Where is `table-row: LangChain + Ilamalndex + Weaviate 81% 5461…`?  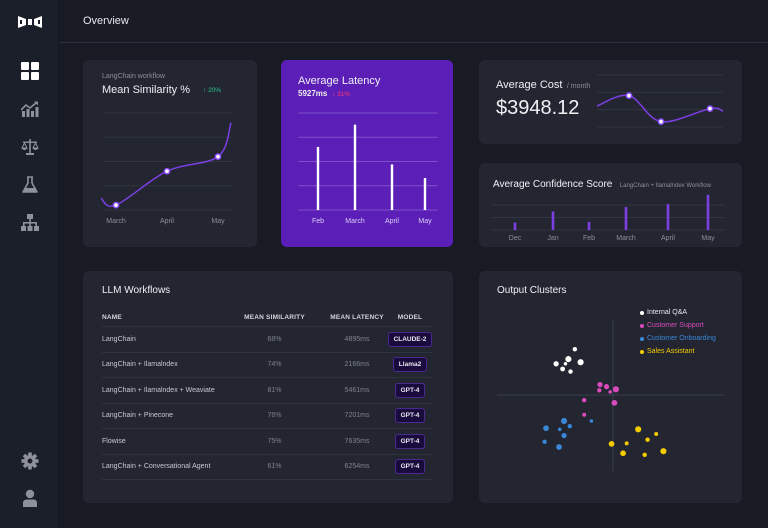 table-row: LangChain + Ilamalndex + Weaviate 81% 5461… is located at coordinates (267, 391).